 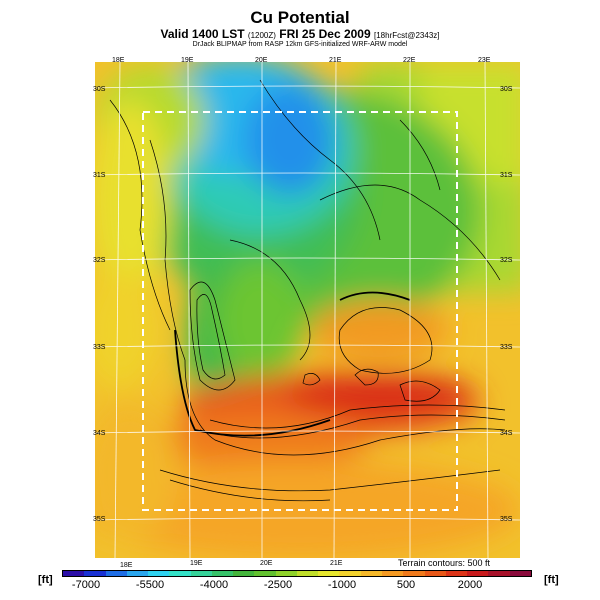 I want to click on map-title: Cu Potential, so click(x=300, y=17).